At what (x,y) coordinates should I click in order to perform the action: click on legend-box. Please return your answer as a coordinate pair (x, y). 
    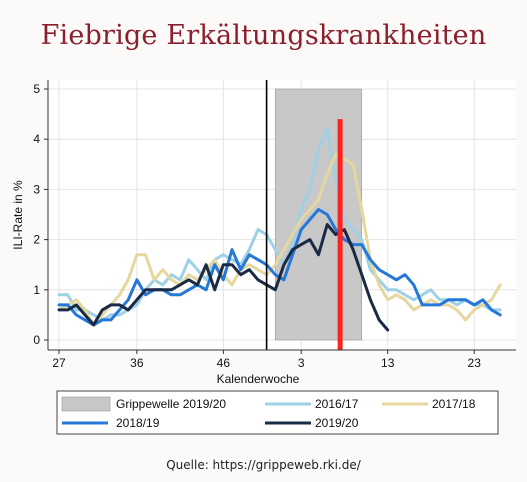
    Looking at the image, I should click on (277, 412).